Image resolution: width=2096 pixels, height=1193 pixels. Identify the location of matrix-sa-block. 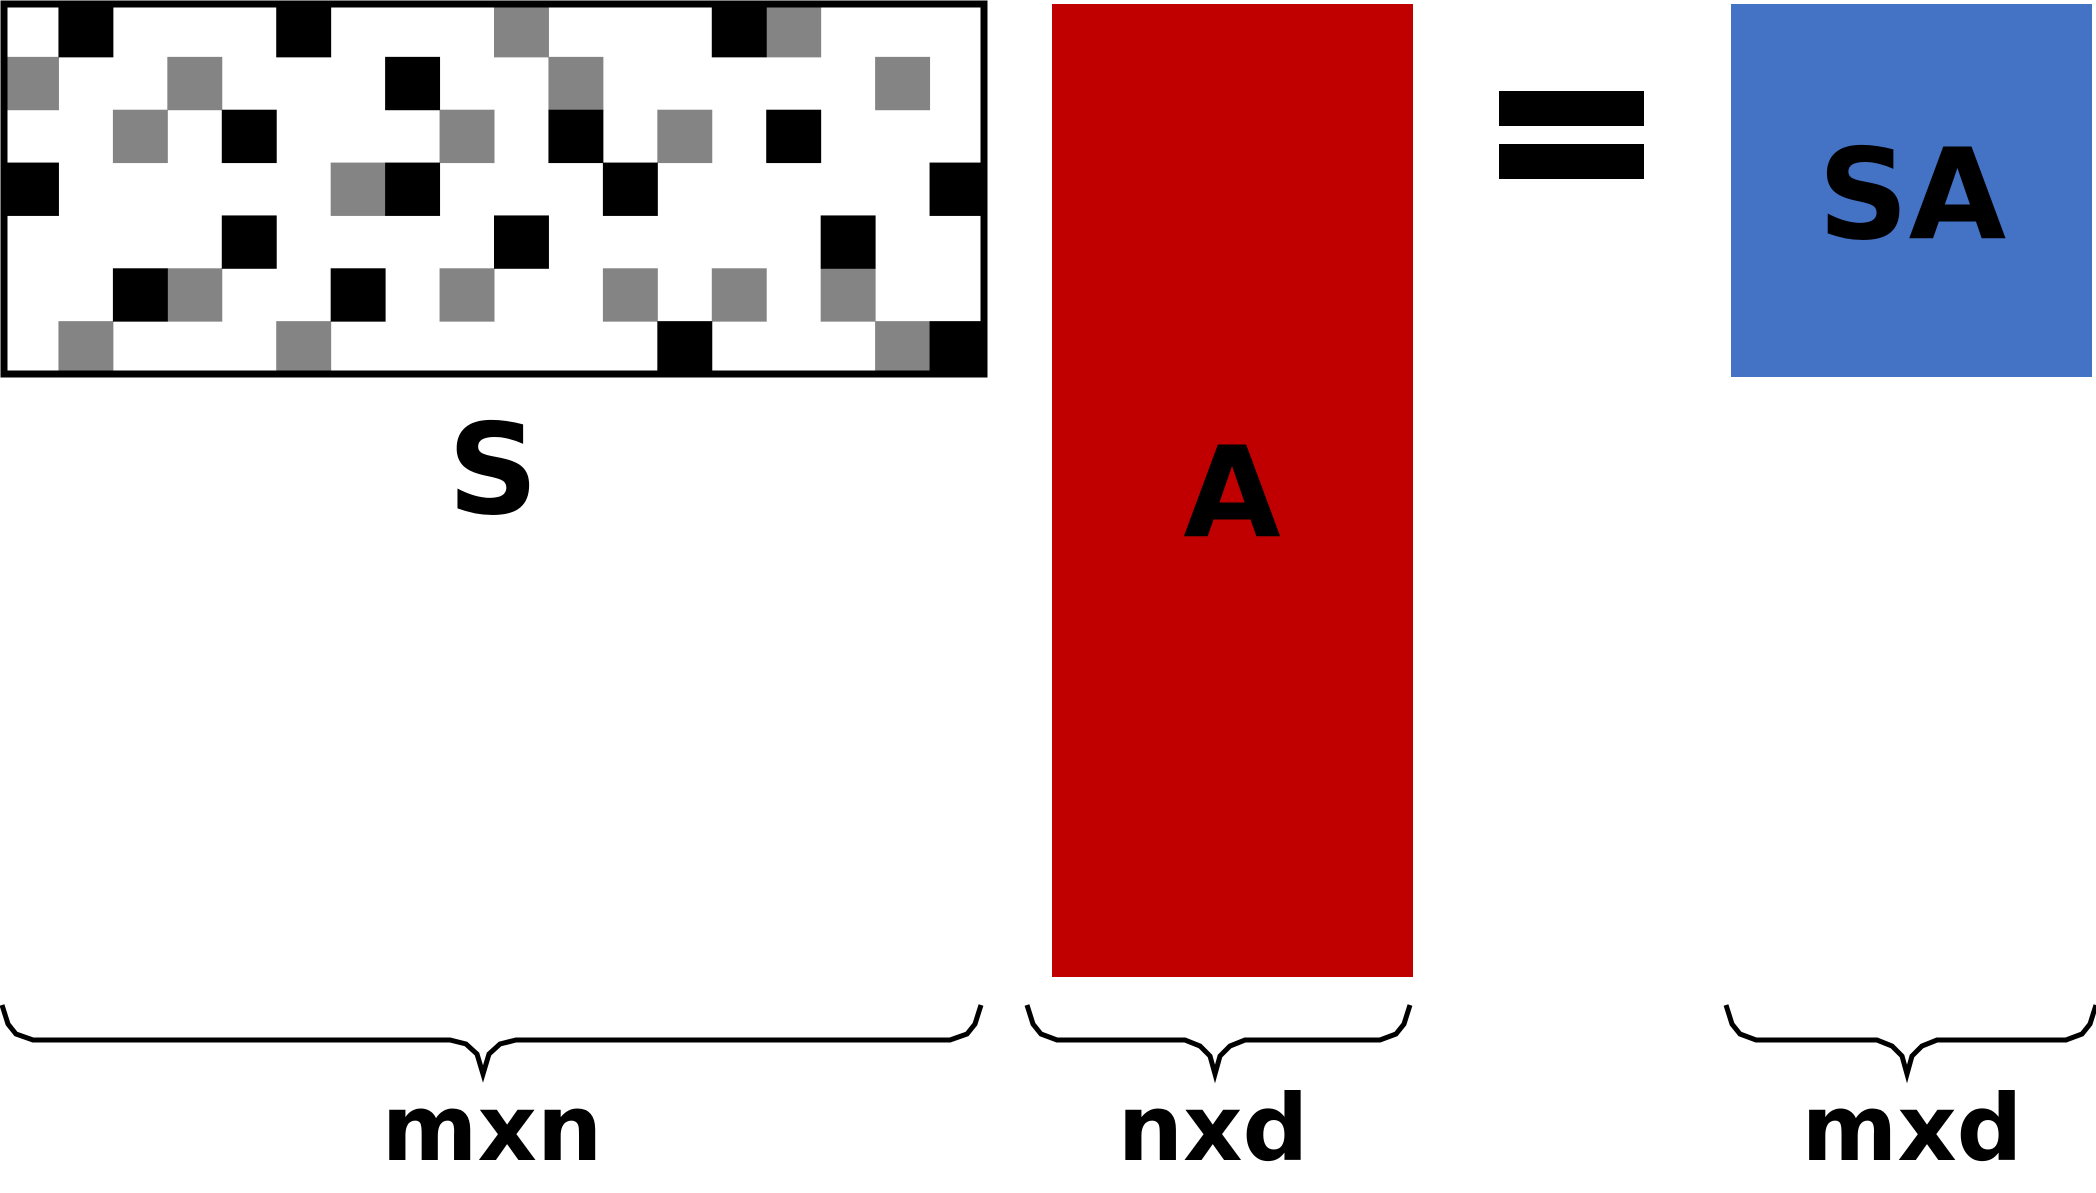
(1911, 190).